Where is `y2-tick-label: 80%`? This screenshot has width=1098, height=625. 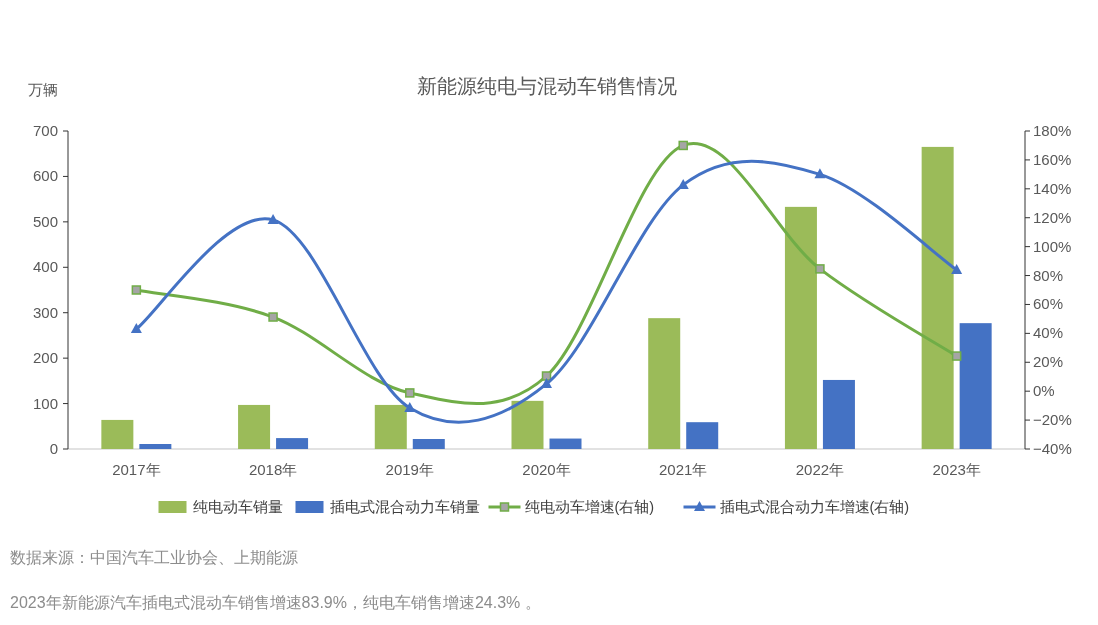 y2-tick-label: 80% is located at coordinates (1048, 275).